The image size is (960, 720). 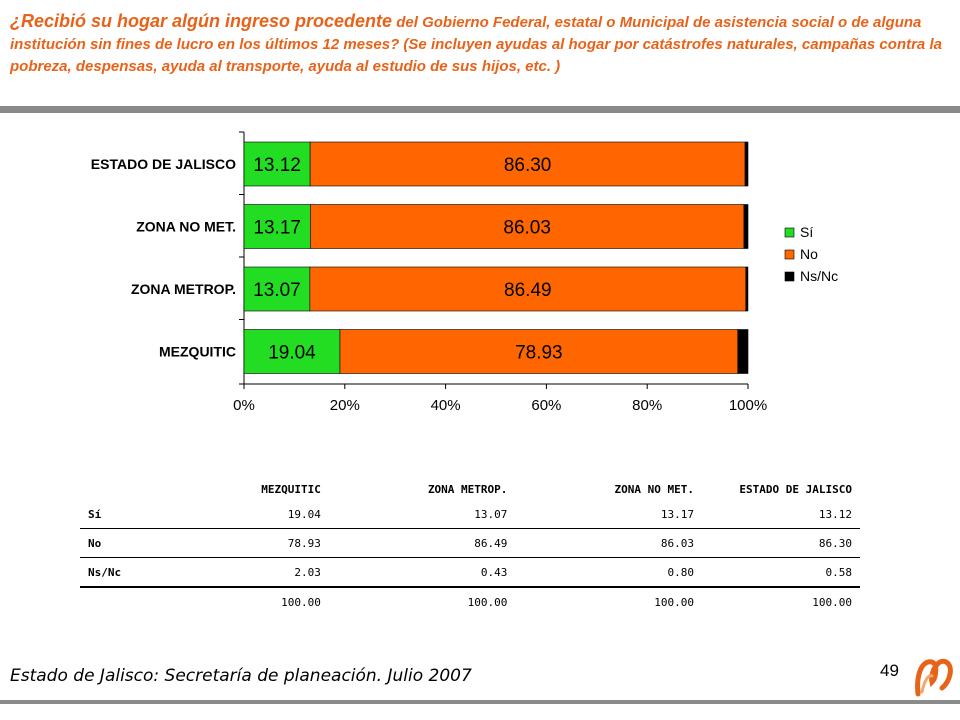 I want to click on category-label: ESTADO DE JALISCO, so click(x=163, y=164).